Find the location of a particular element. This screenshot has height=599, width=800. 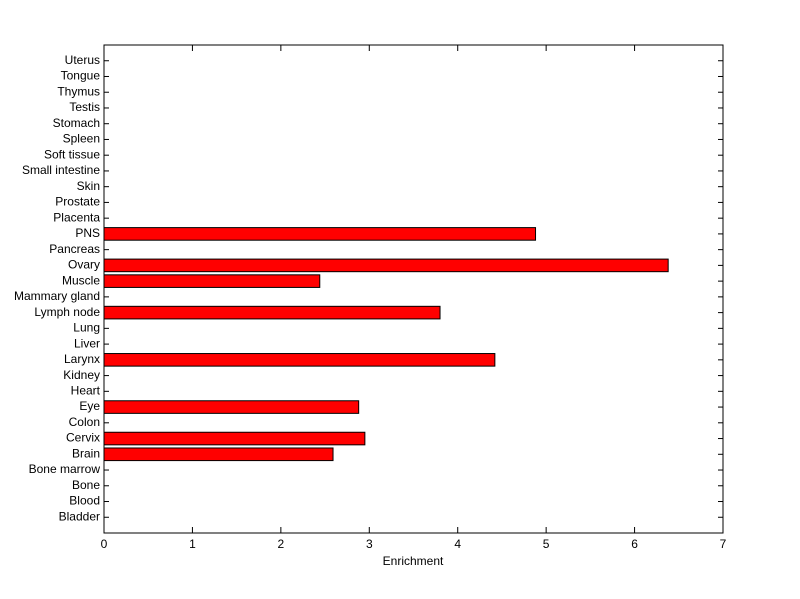

y-tick-label: Colon is located at coordinates (84, 422).